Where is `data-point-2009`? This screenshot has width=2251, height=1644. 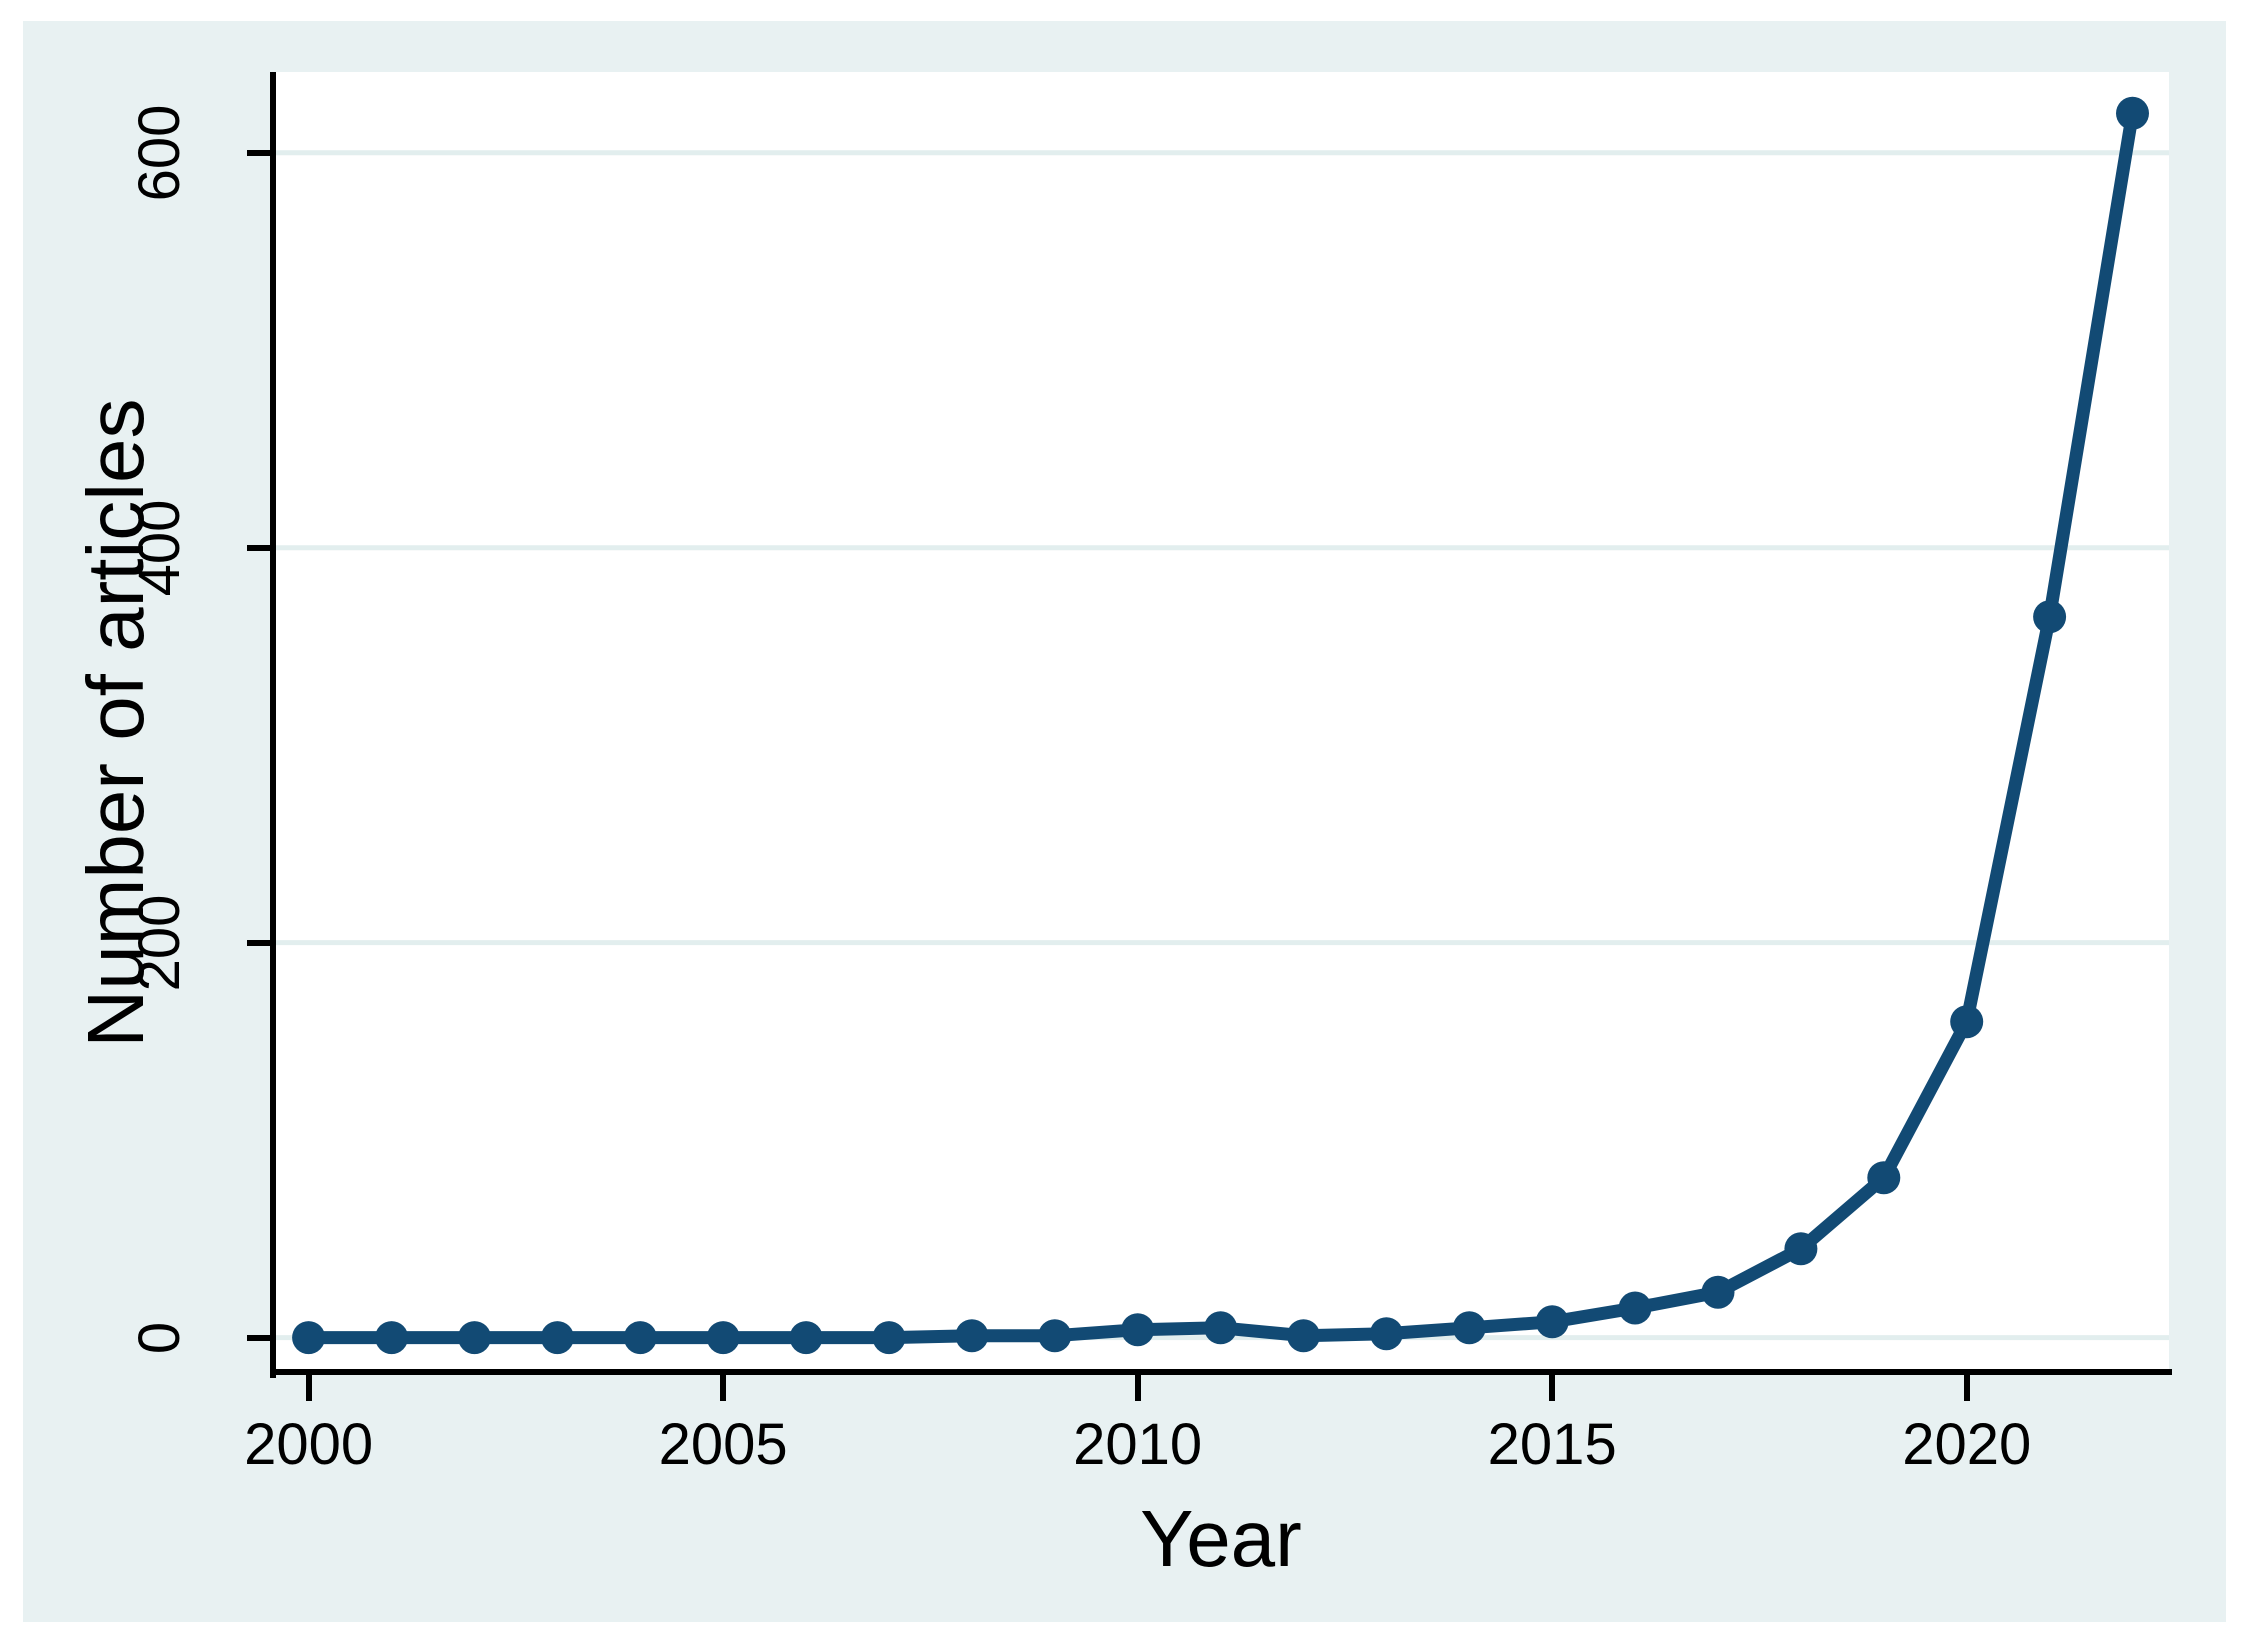 data-point-2009 is located at coordinates (1055, 1336).